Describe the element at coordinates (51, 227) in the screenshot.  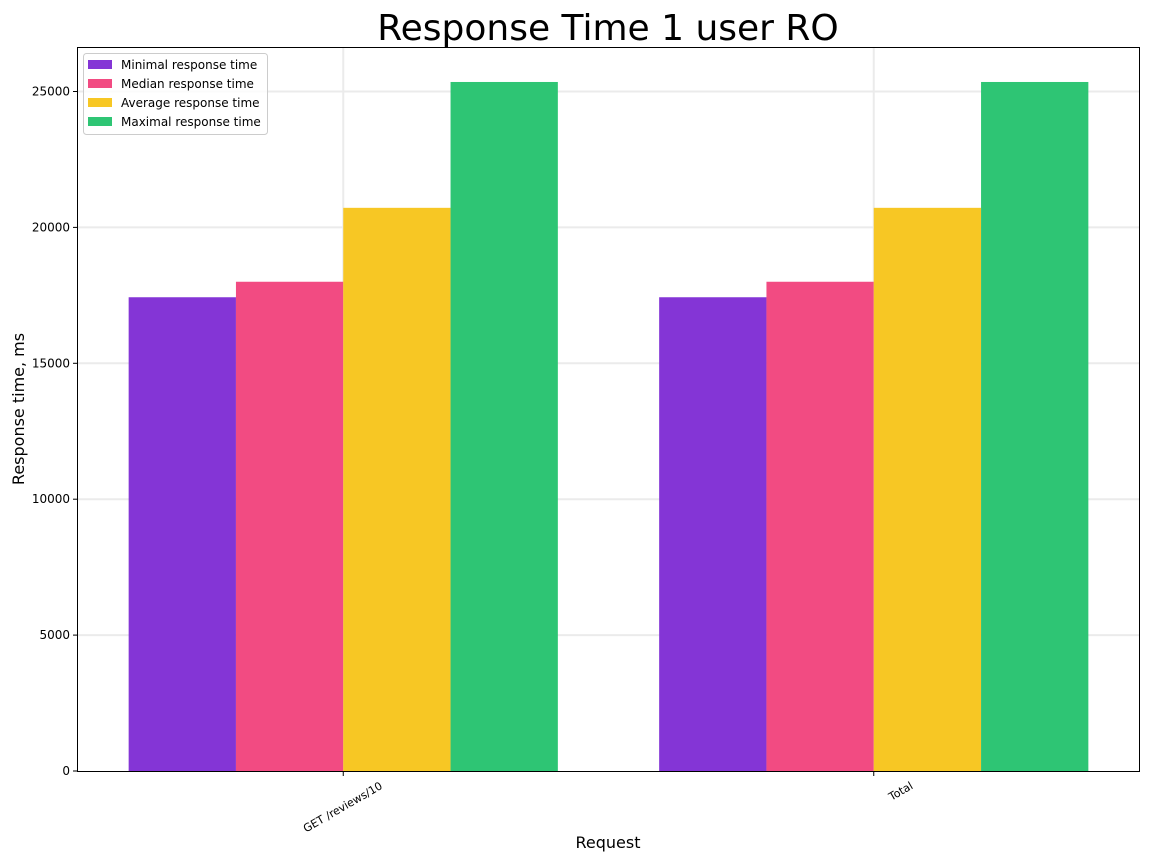
I see `y-tick-label: 20000` at that location.